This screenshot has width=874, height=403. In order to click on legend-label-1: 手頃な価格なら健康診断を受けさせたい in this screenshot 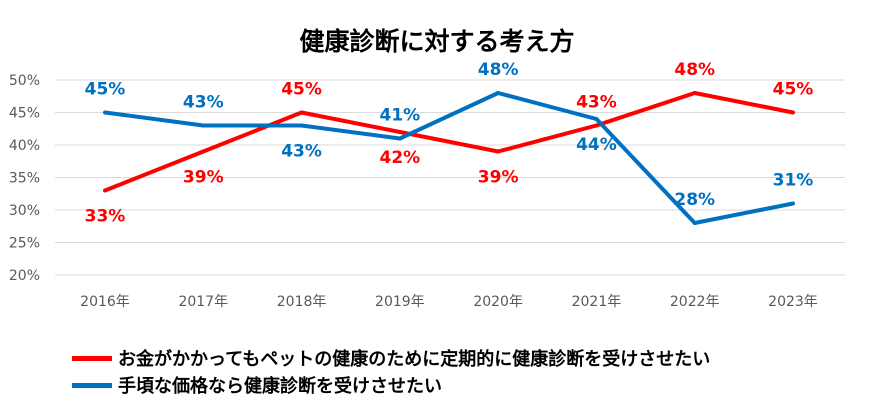, I will do `click(280, 386)`.